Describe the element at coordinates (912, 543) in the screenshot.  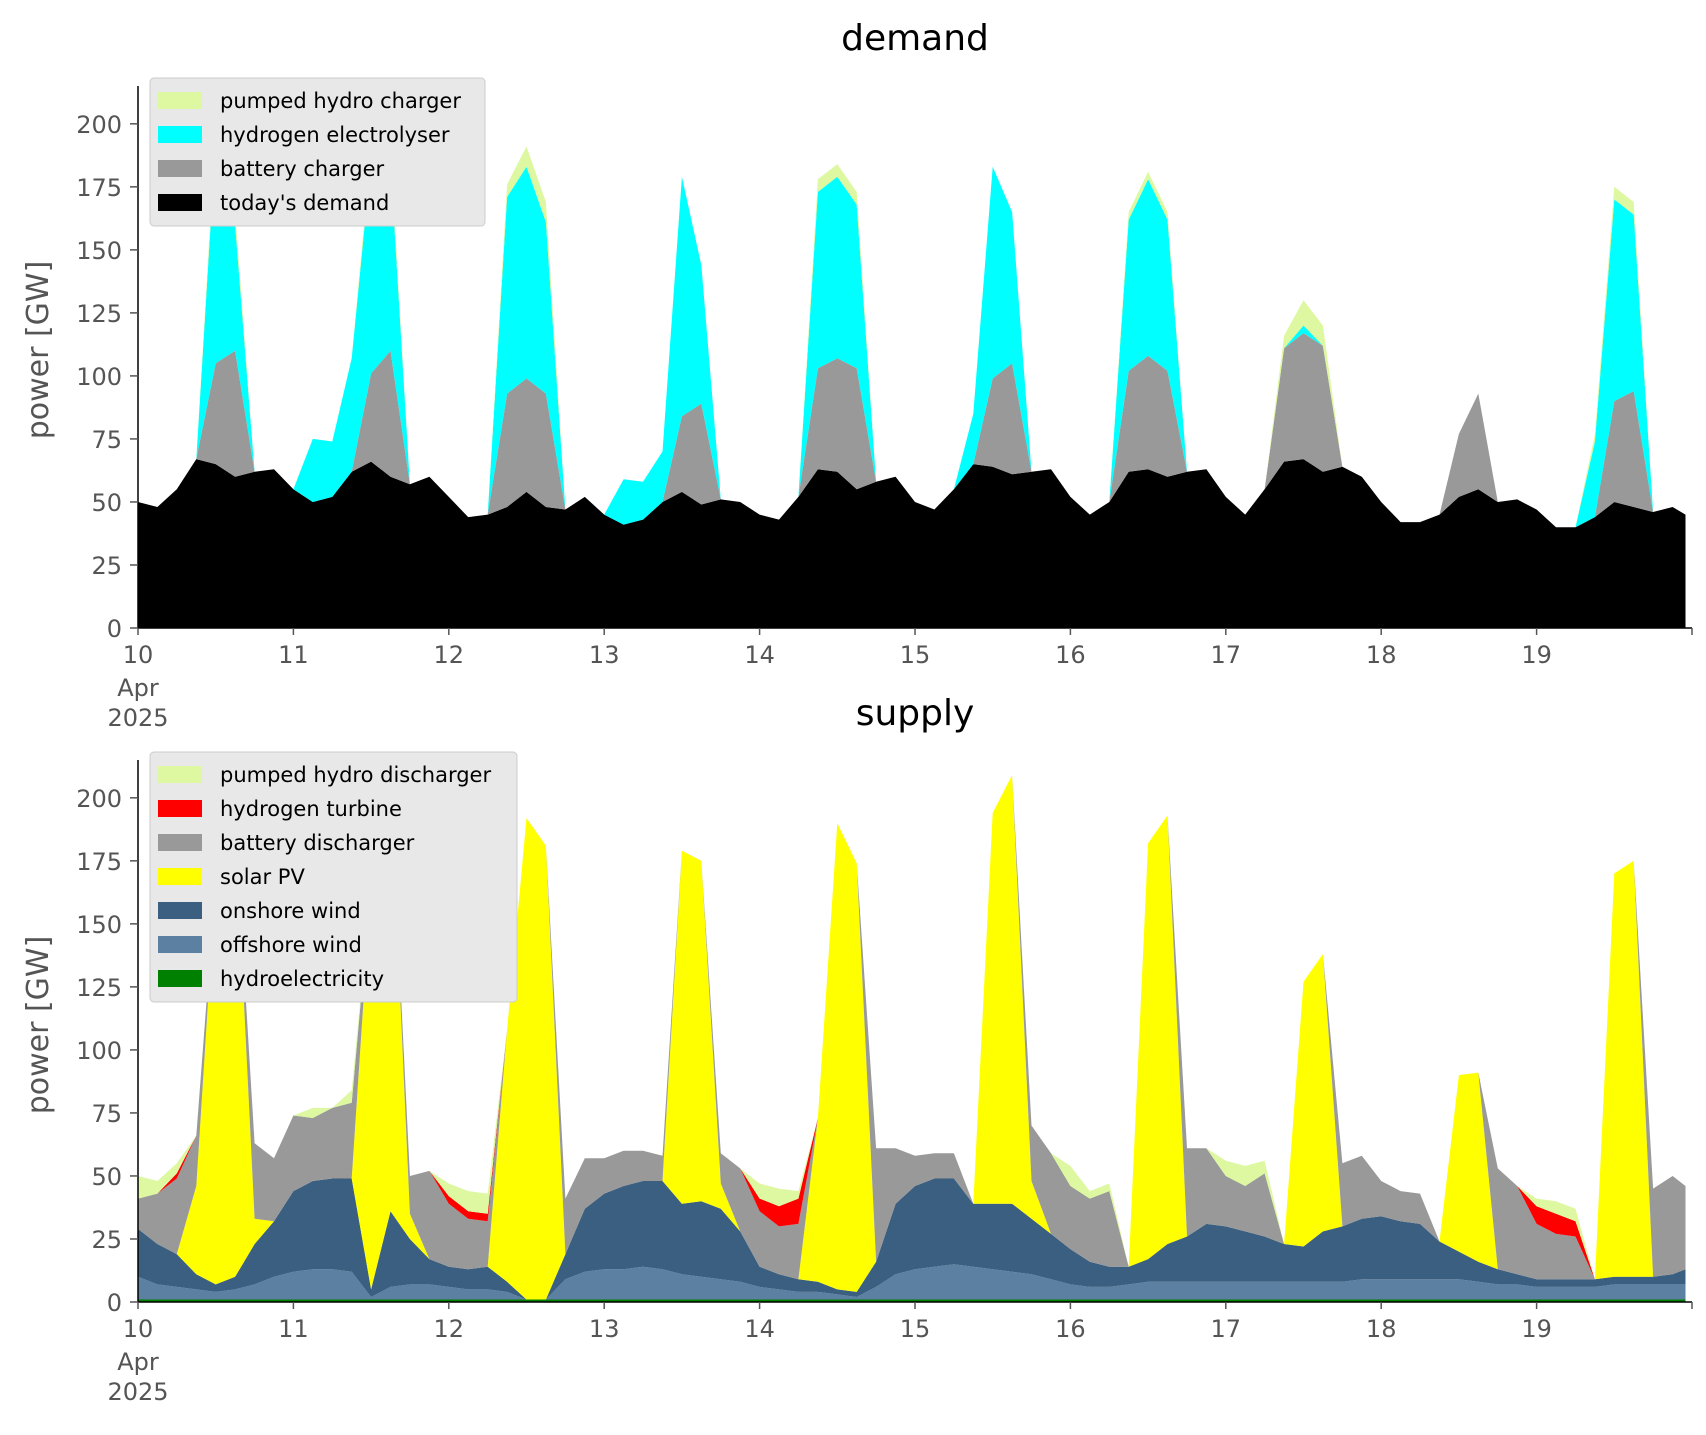
I see `area-today-s-demand` at that location.